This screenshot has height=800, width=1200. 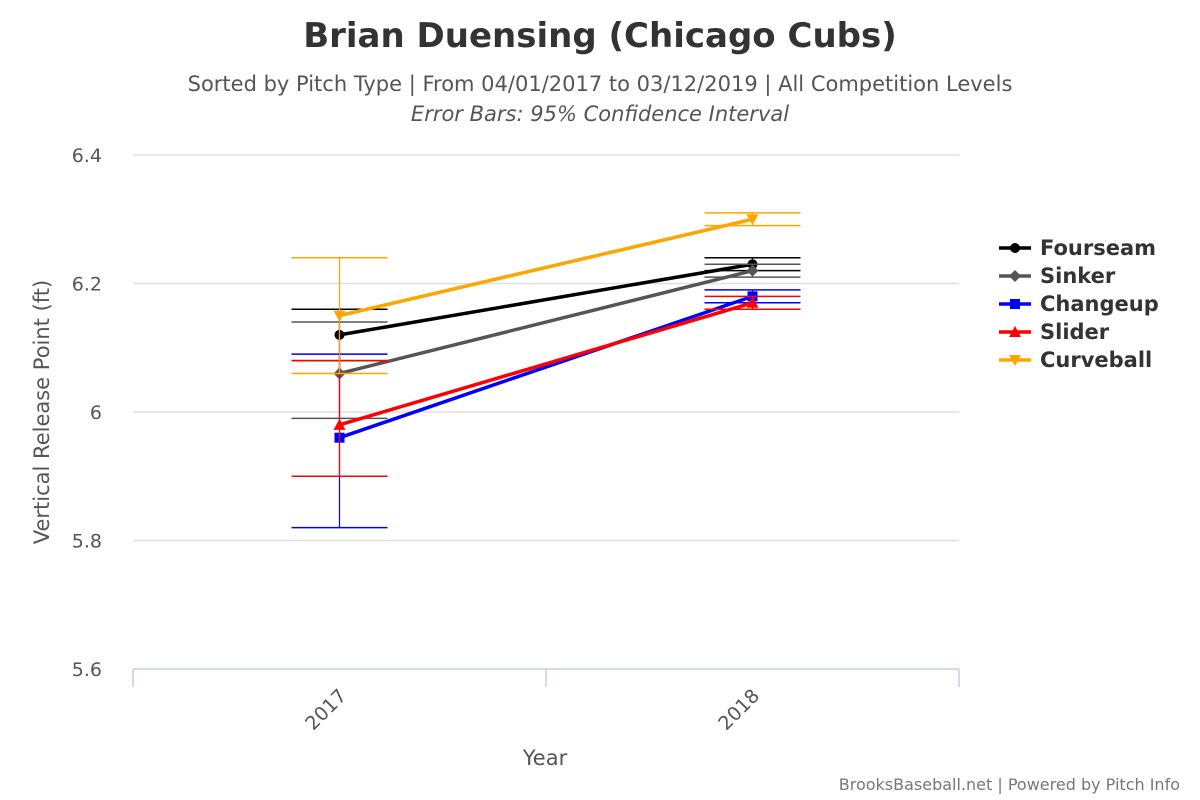 I want to click on y-tick-label: 6.2, so click(x=87, y=285).